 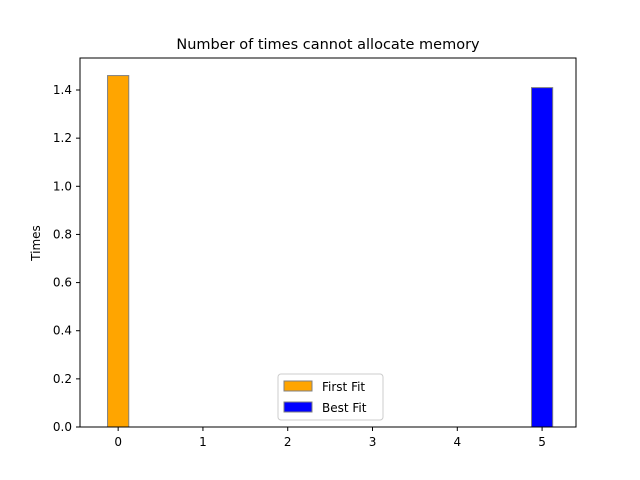 What do you see at coordinates (542, 442) in the screenshot?
I see `x-tick-label: 5` at bounding box center [542, 442].